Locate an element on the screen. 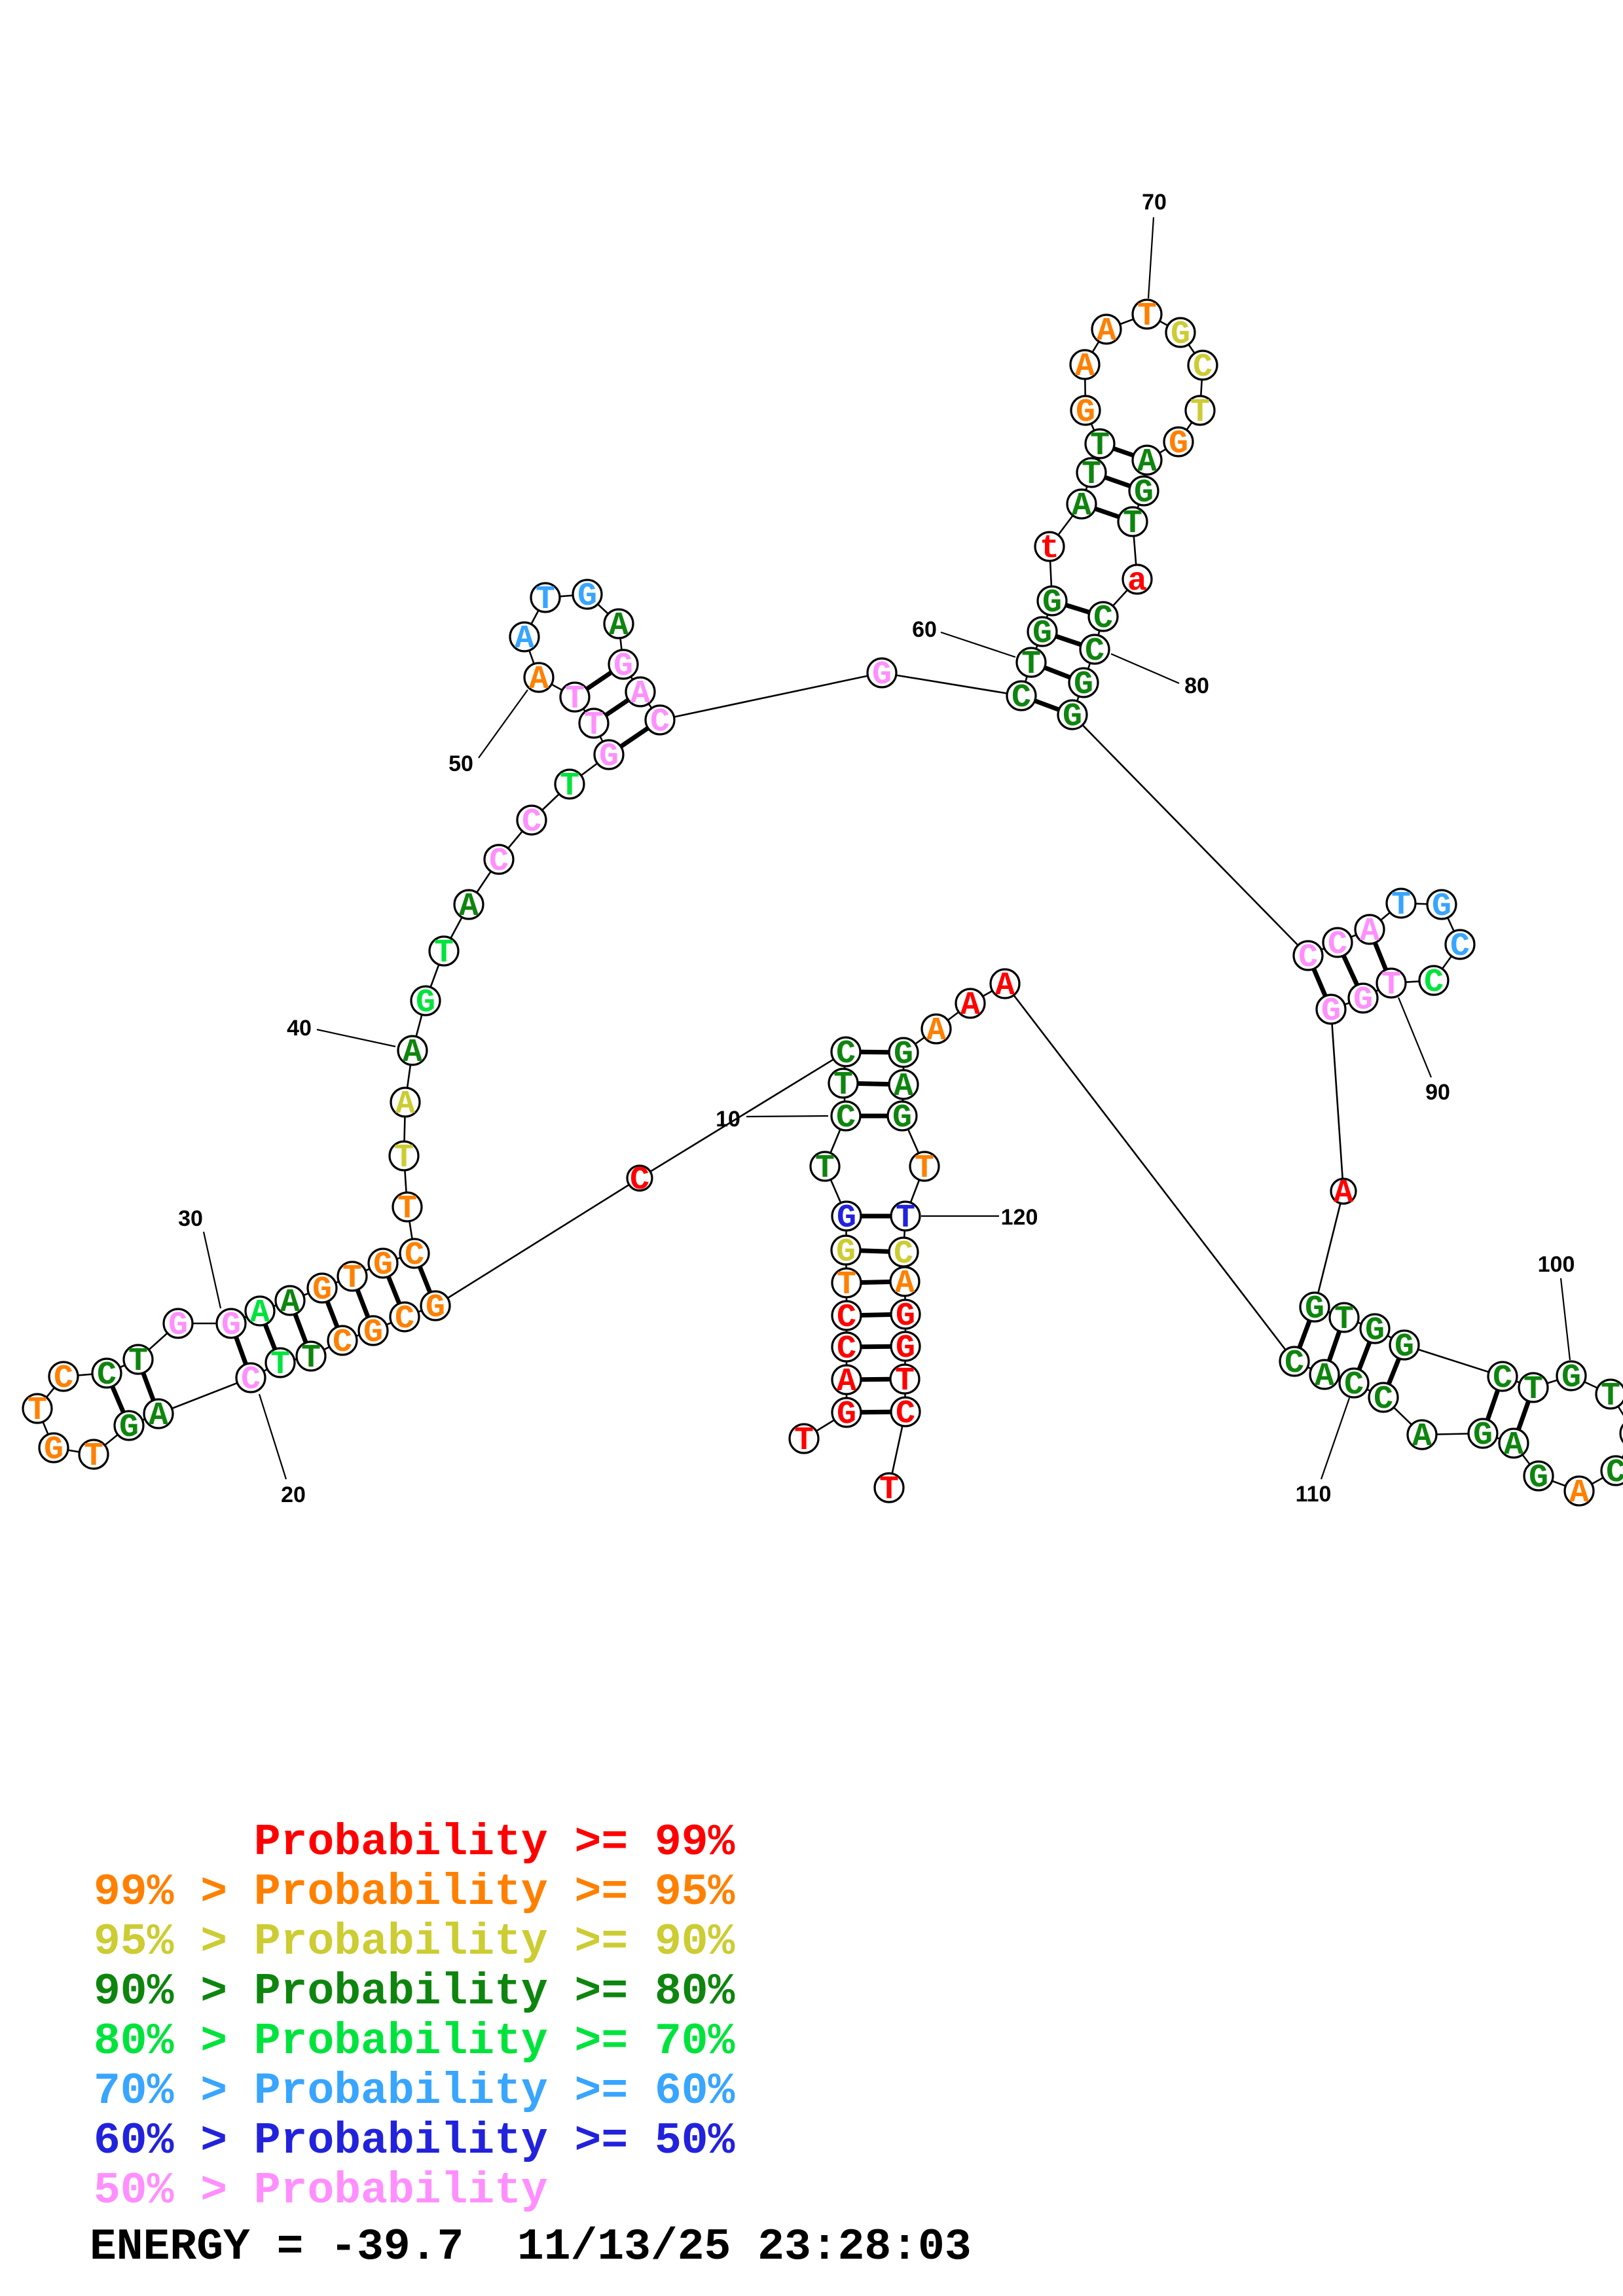  nucleotide-letter-25: T is located at coordinates (37, 1410).